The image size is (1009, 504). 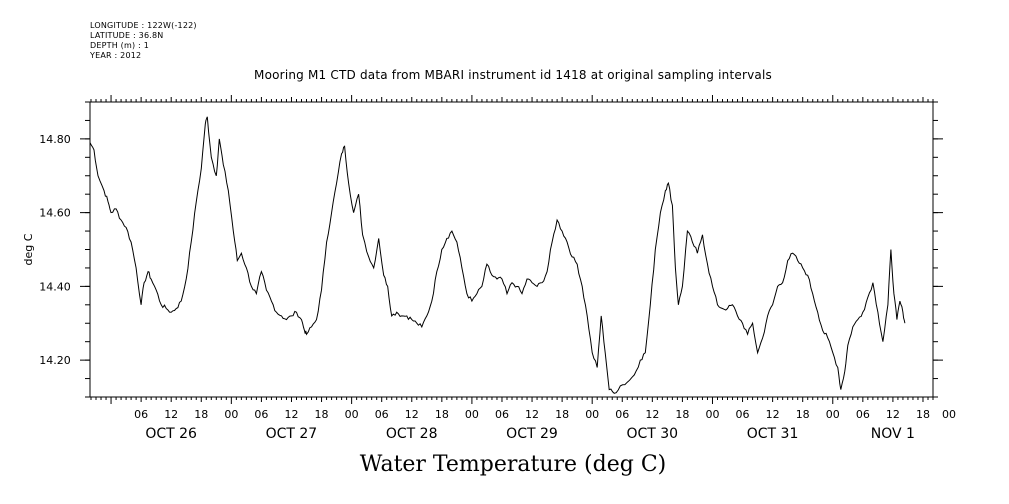 What do you see at coordinates (55, 360) in the screenshot?
I see `y-tick-label: 14.20` at bounding box center [55, 360].